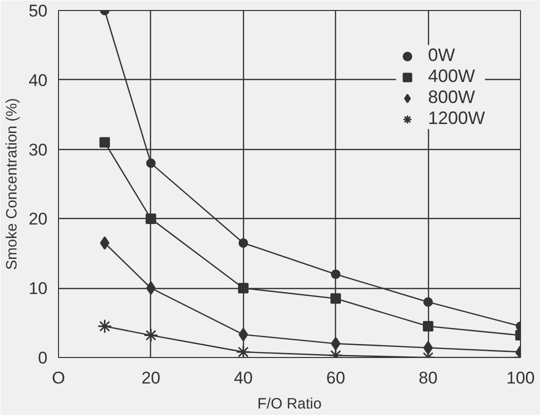 This screenshot has width=547, height=420. What do you see at coordinates (38, 80) in the screenshot?
I see `y-tick-label: 40` at bounding box center [38, 80].